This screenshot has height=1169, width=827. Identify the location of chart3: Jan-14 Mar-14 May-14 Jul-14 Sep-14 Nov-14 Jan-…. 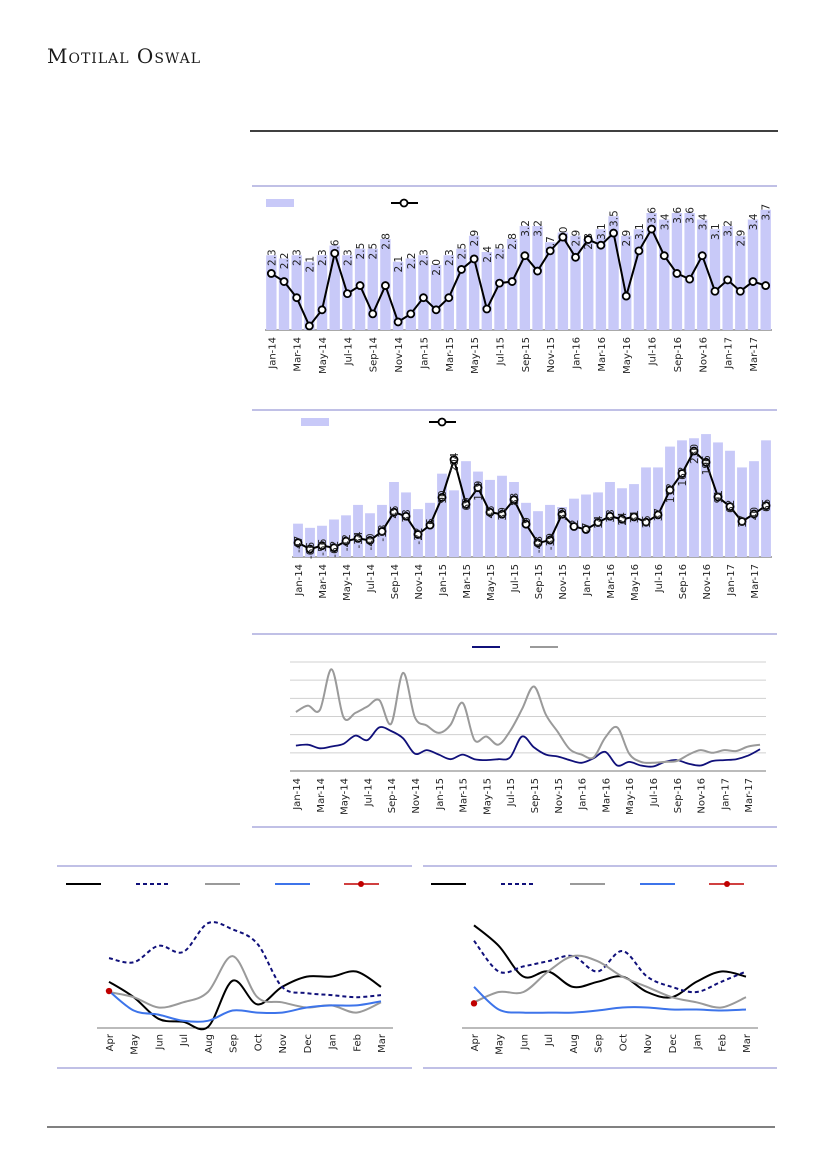
(528, 738).